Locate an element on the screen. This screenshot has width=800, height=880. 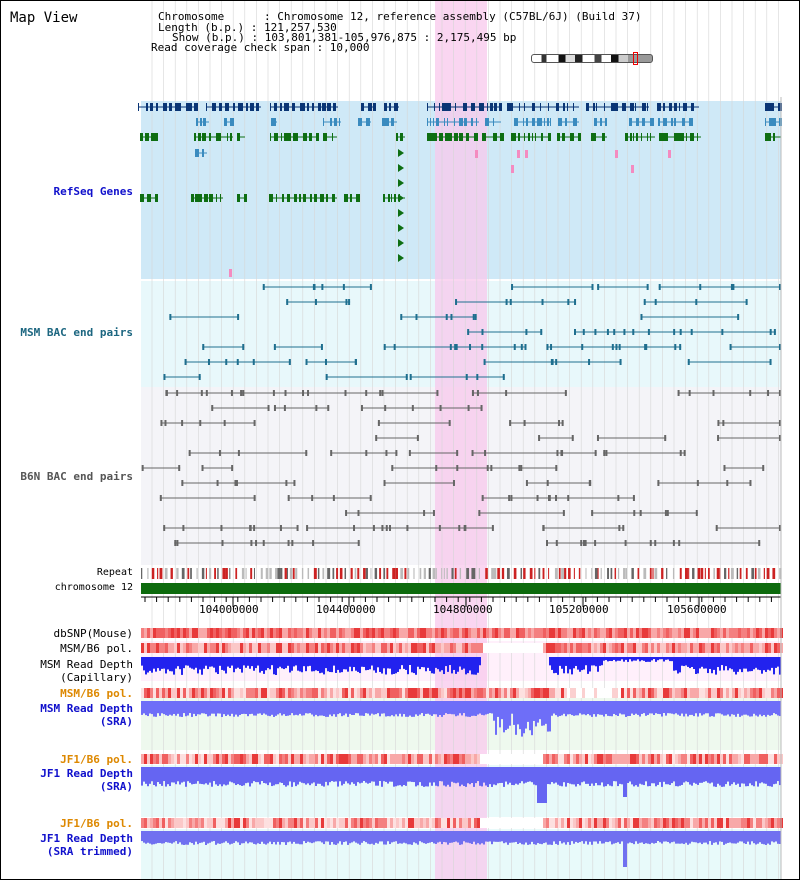
track-label-b6n-bac: B6N BAC end pairs is located at coordinates (76, 476).